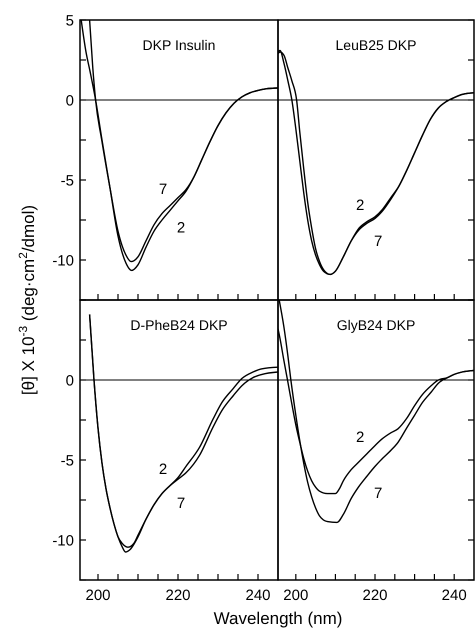 This screenshot has height=634, width=476. Describe the element at coordinates (376, 45) in the screenshot. I see `text: LeuB25 DKP` at that location.